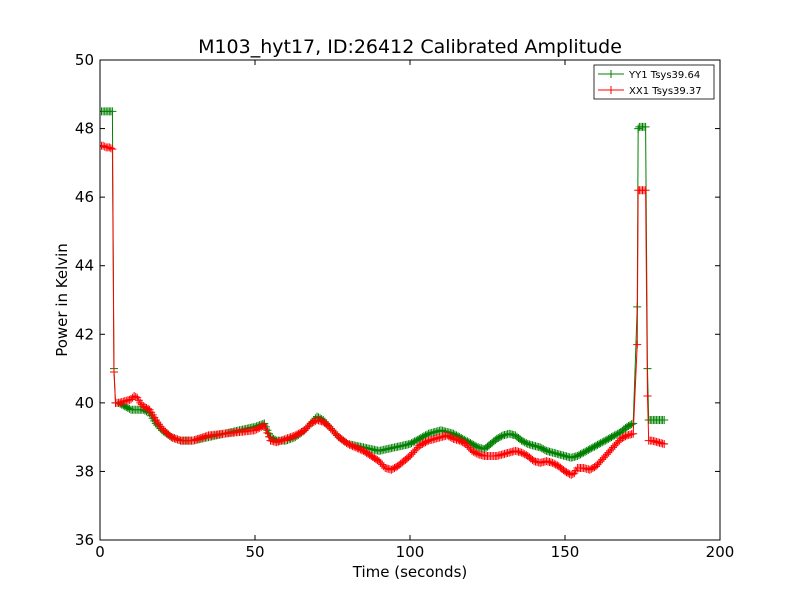 This screenshot has height=600, width=800. What do you see at coordinates (84, 60) in the screenshot?
I see `y-tick-label: 50` at bounding box center [84, 60].